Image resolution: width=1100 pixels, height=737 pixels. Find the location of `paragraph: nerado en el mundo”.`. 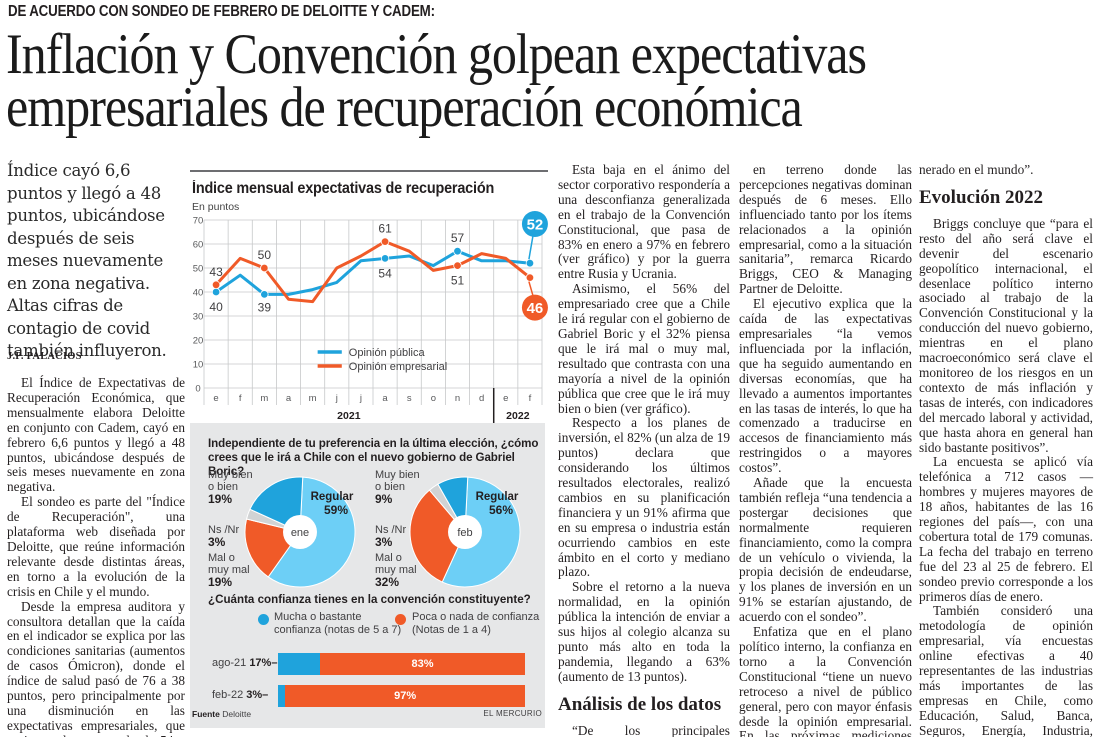

paragraph: nerado en el mundo”. is located at coordinates (976, 169).